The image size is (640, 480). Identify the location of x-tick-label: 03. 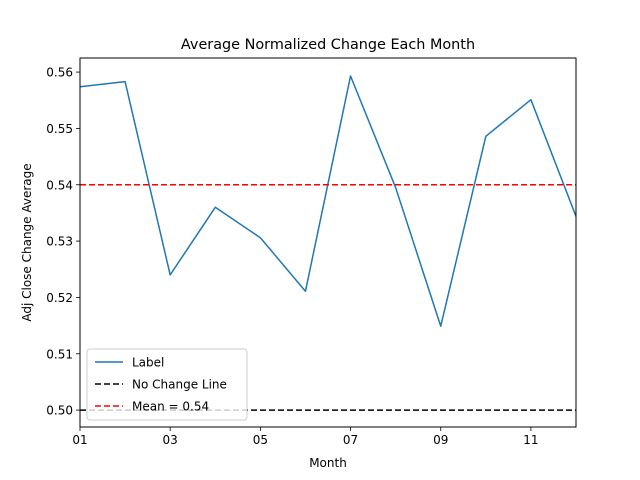
(170, 440).